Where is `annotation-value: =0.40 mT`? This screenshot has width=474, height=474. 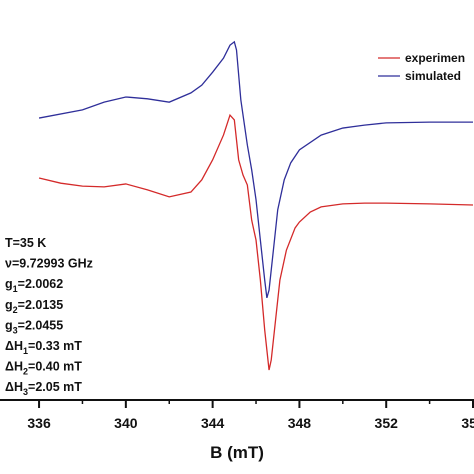 annotation-value: =0.40 mT is located at coordinates (55, 367).